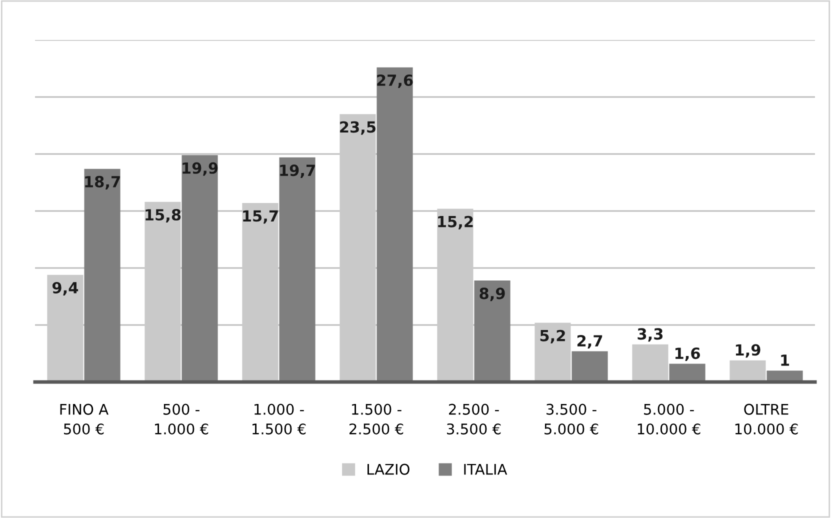  What do you see at coordinates (766, 419) in the screenshot?
I see `x-tick-label: OLTRE 10.000 €` at bounding box center [766, 419].